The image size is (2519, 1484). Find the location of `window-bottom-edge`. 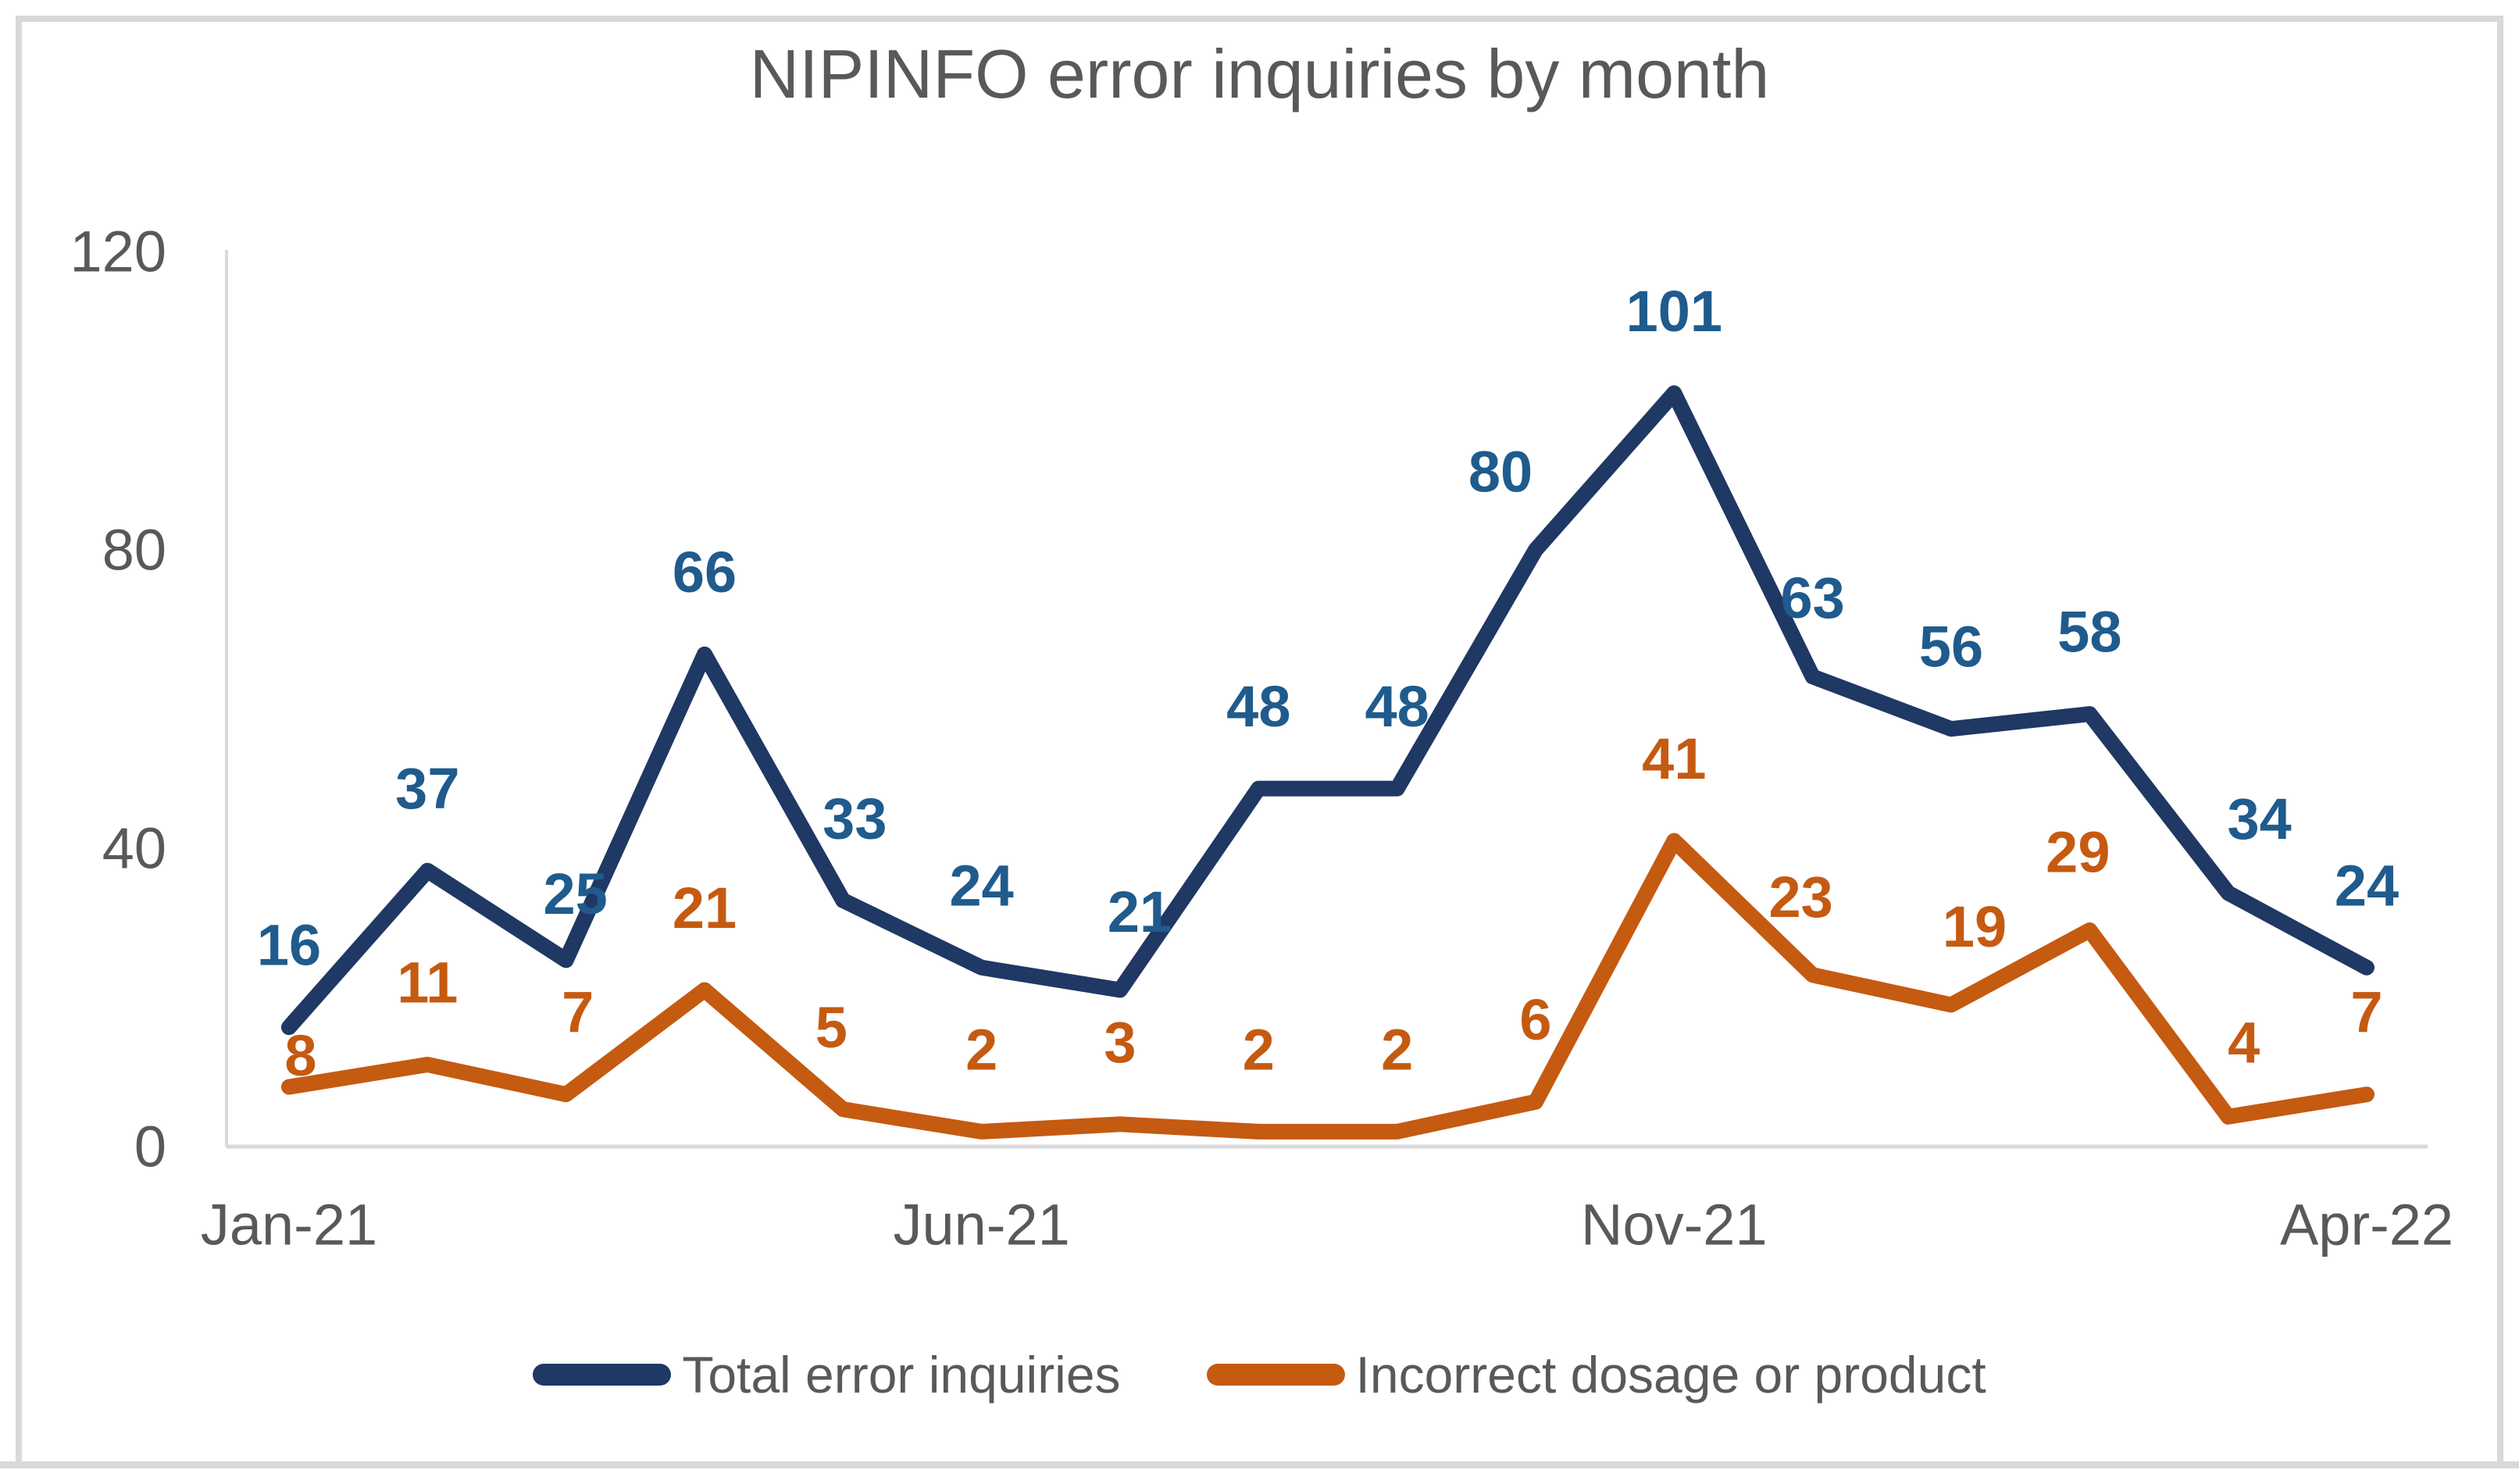

window-bottom-edge is located at coordinates (1259, 1464).